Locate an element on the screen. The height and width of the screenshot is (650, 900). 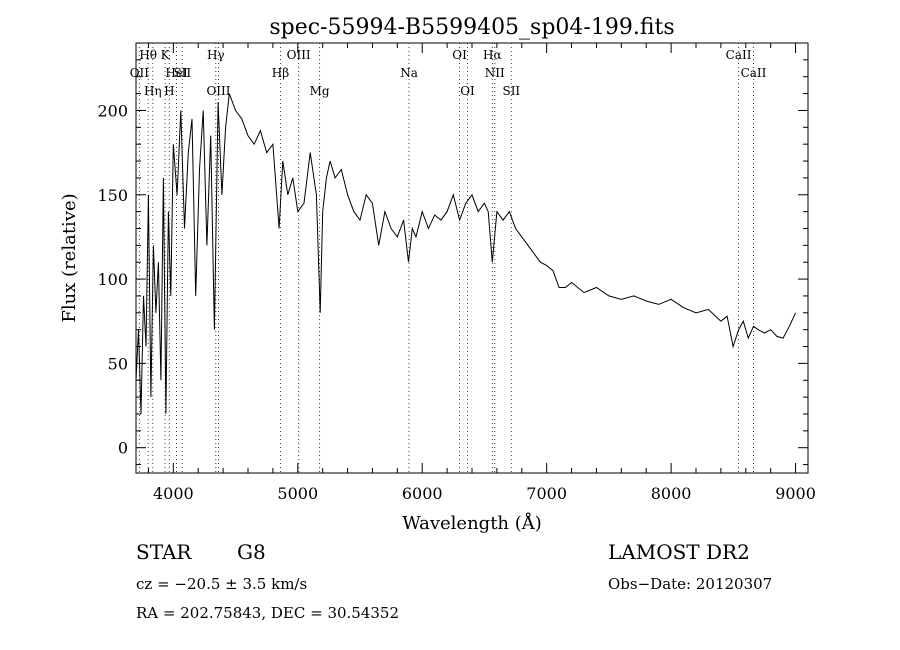
line-label: HeI is located at coordinates (176, 73).